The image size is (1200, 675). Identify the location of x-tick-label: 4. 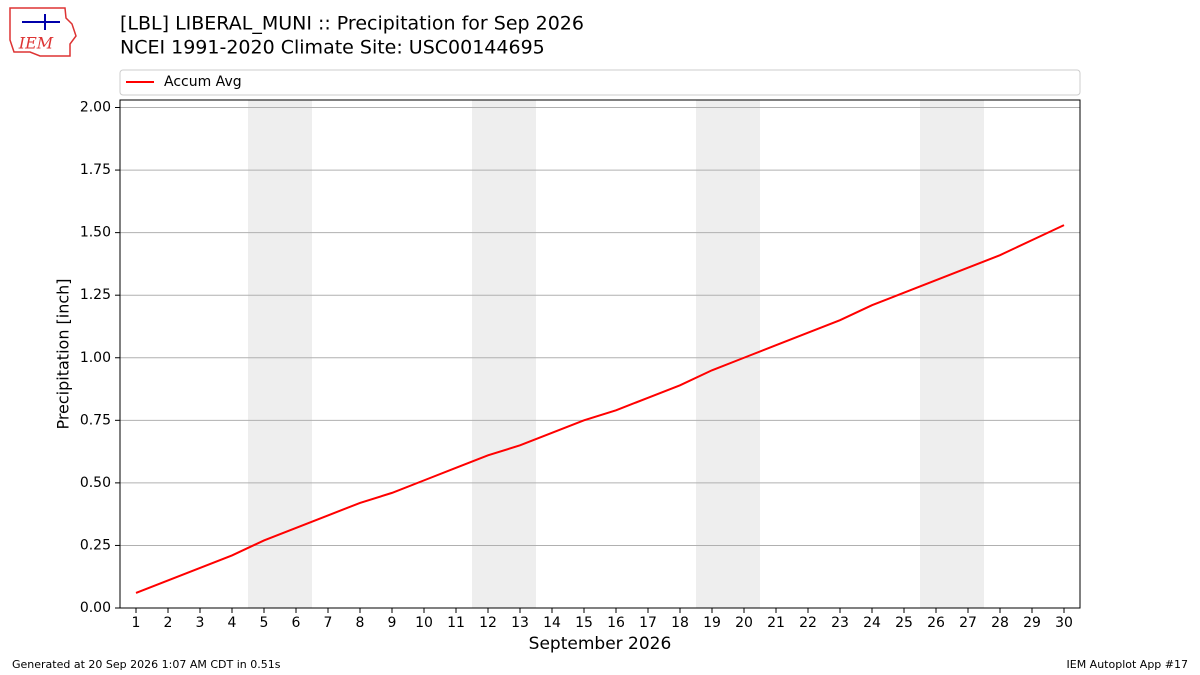
(232, 623).